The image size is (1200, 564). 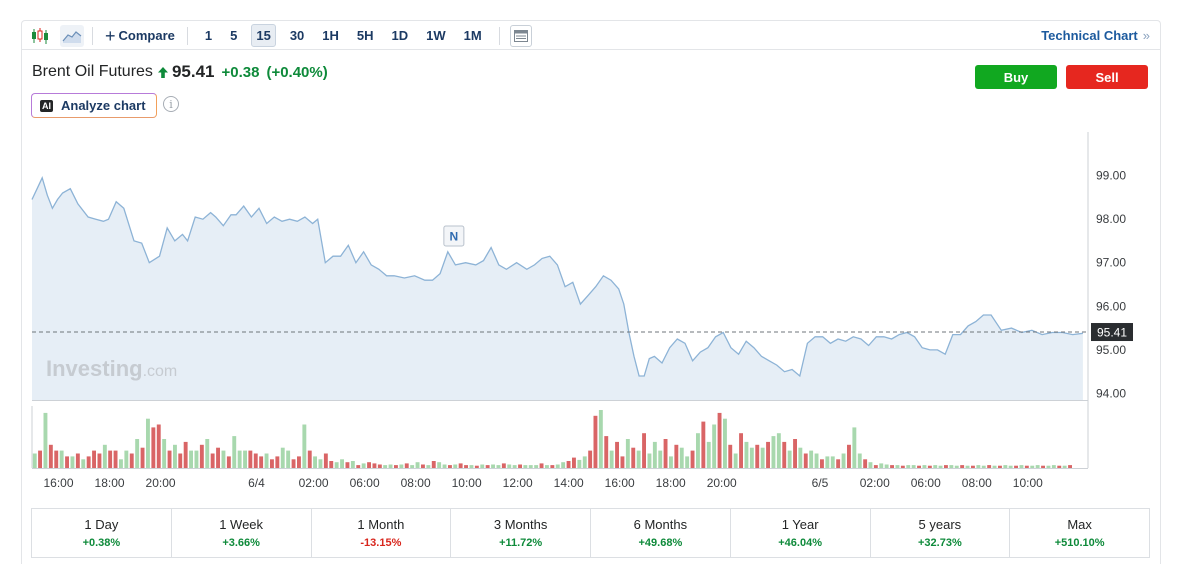 I want to click on compare-label: Compare, so click(x=146, y=35).